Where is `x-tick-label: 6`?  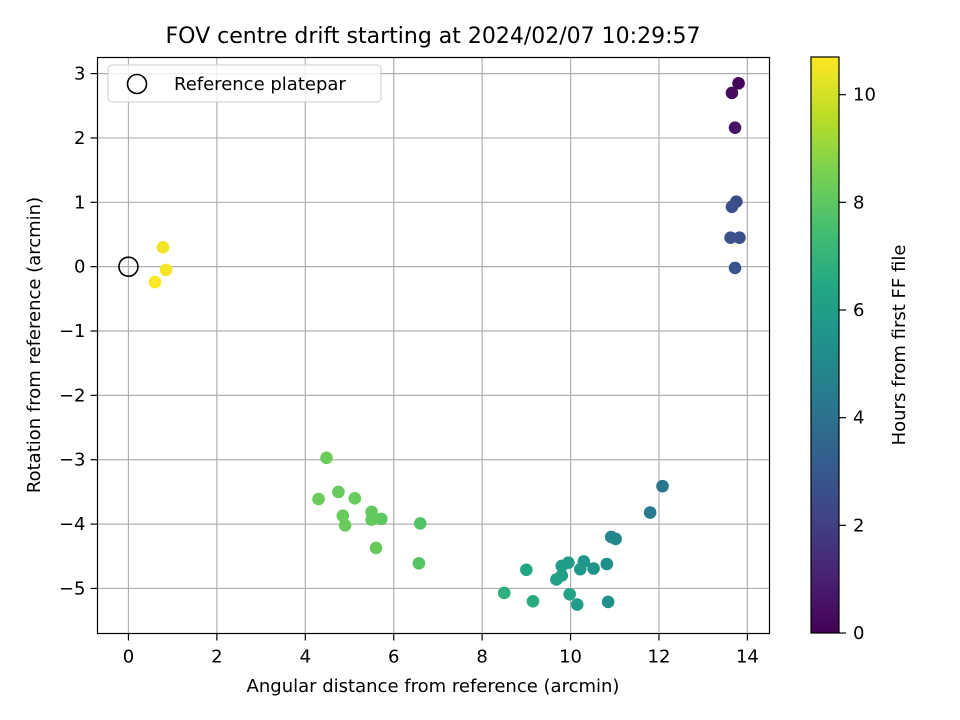 x-tick-label: 6 is located at coordinates (393, 657).